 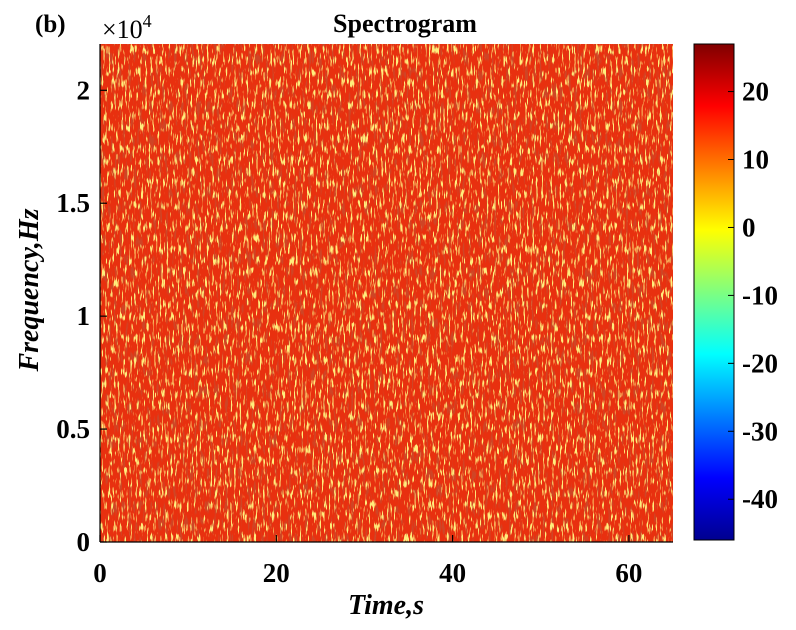 I want to click on y-tick-label: 0, so click(x=84, y=542).